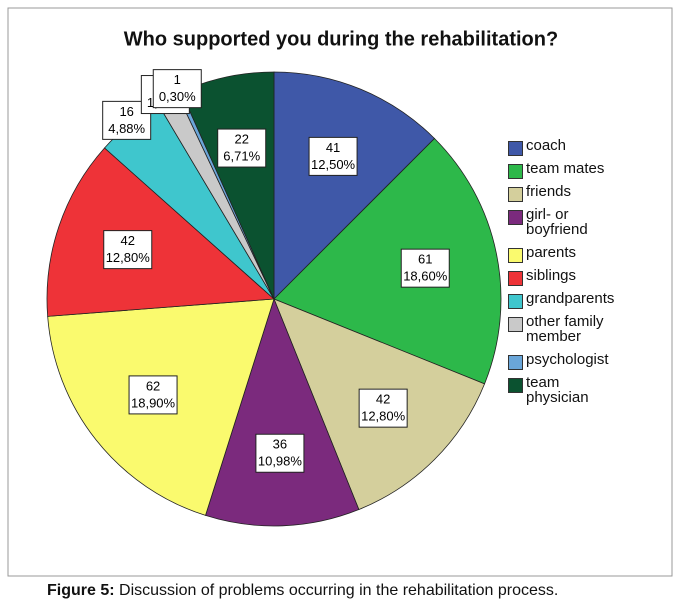 Image resolution: width=683 pixels, height=606 pixels. I want to click on legend-item: coach, so click(565, 147).